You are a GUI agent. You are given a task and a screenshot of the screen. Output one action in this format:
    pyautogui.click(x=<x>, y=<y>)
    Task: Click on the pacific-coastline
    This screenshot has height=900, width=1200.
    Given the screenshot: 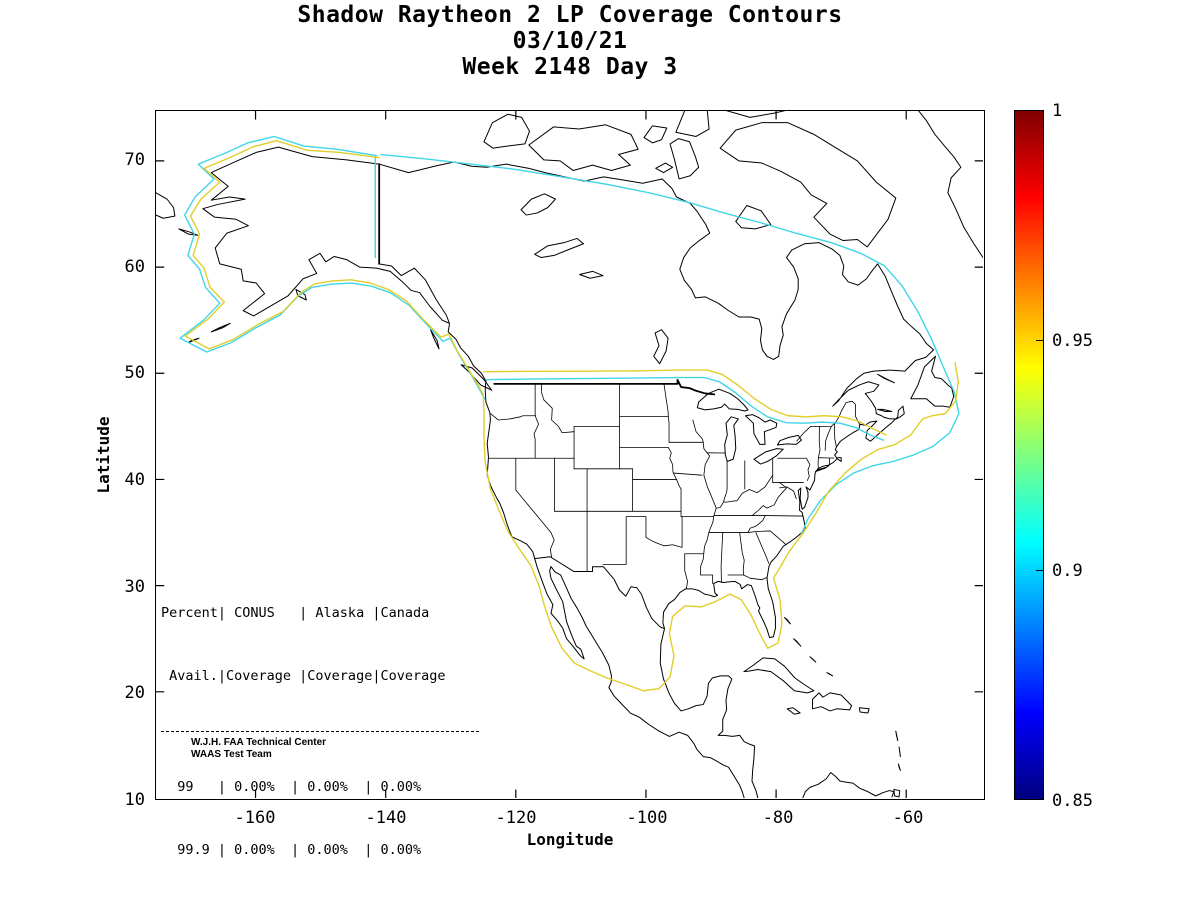 What is the action you would take?
    pyautogui.click(x=596, y=561)
    